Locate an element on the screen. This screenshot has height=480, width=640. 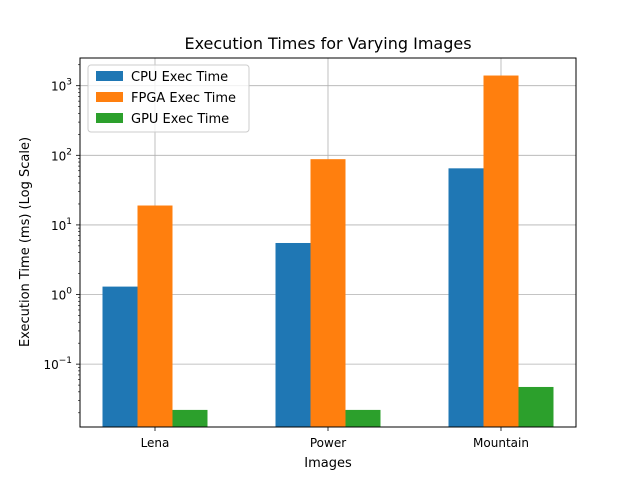
legend-label-fpga-exec-time: FPGA Exec Time is located at coordinates (183, 98).